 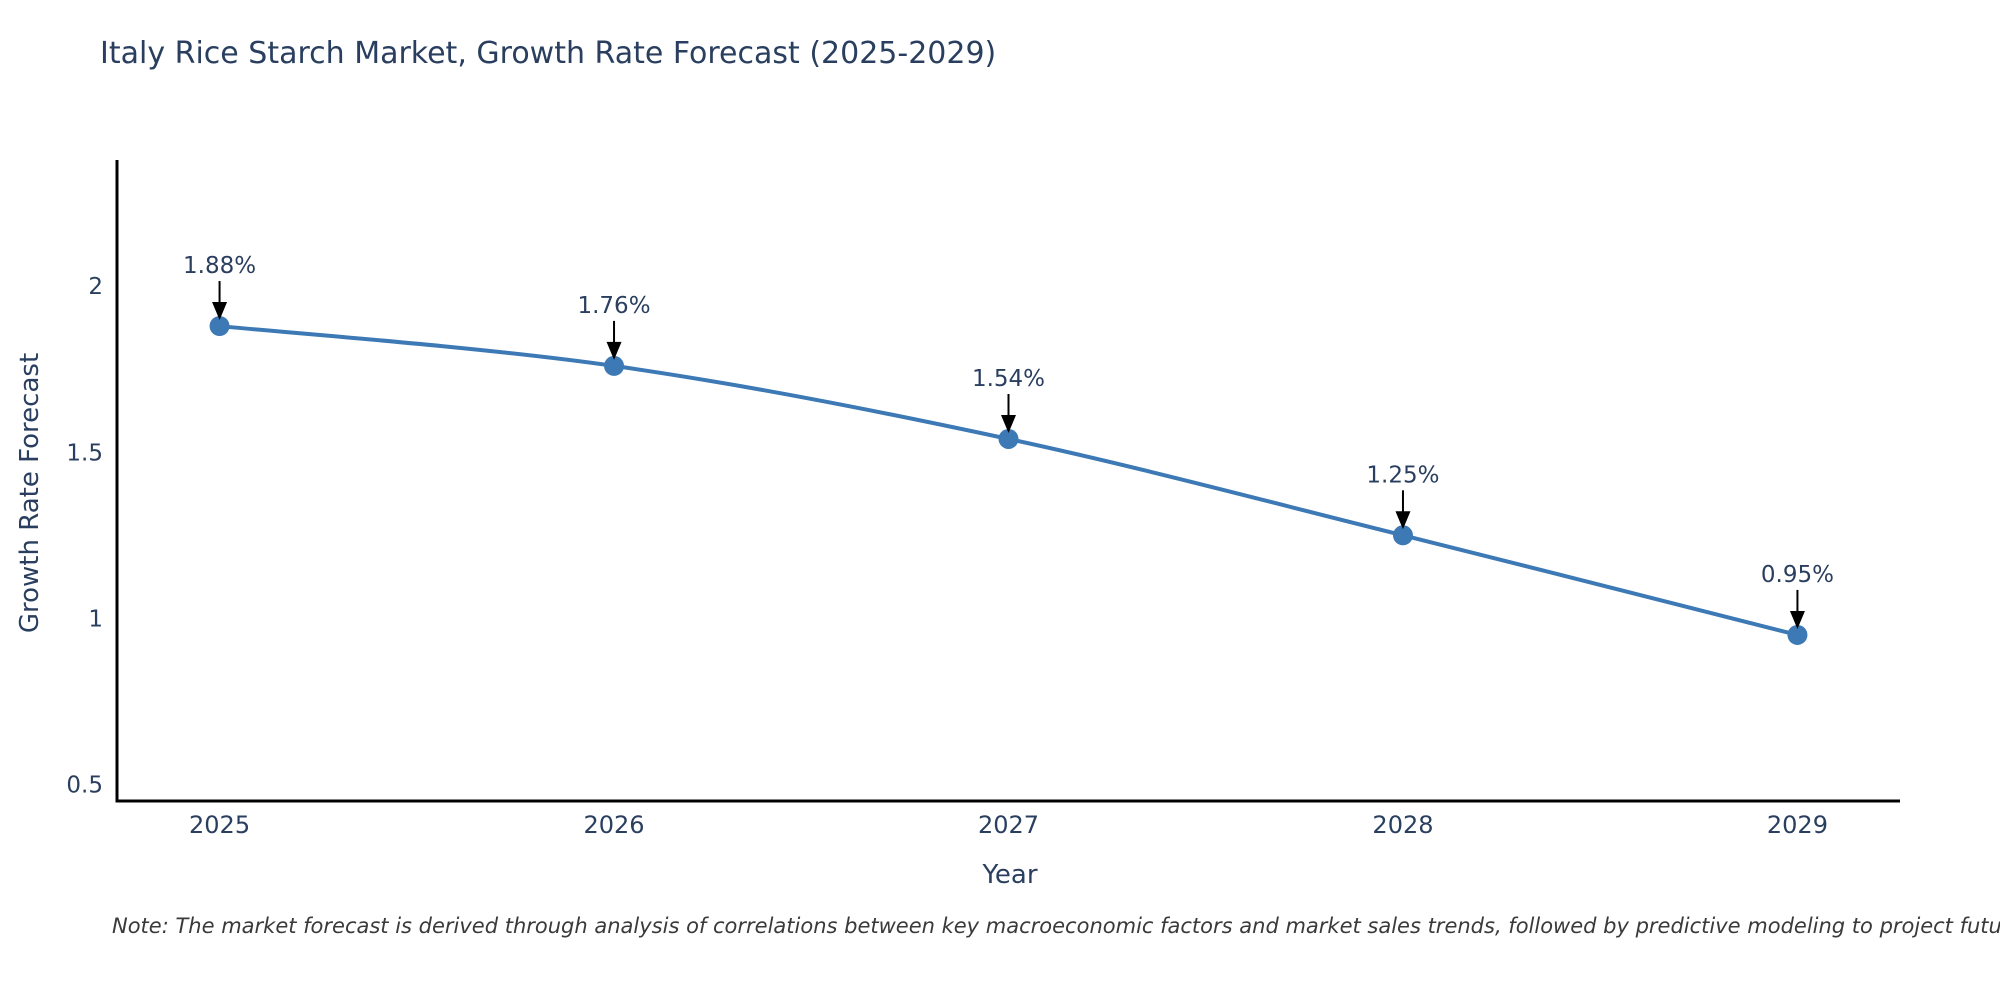 What do you see at coordinates (1008, 825) in the screenshot?
I see `x-tick-label: 2027` at bounding box center [1008, 825].